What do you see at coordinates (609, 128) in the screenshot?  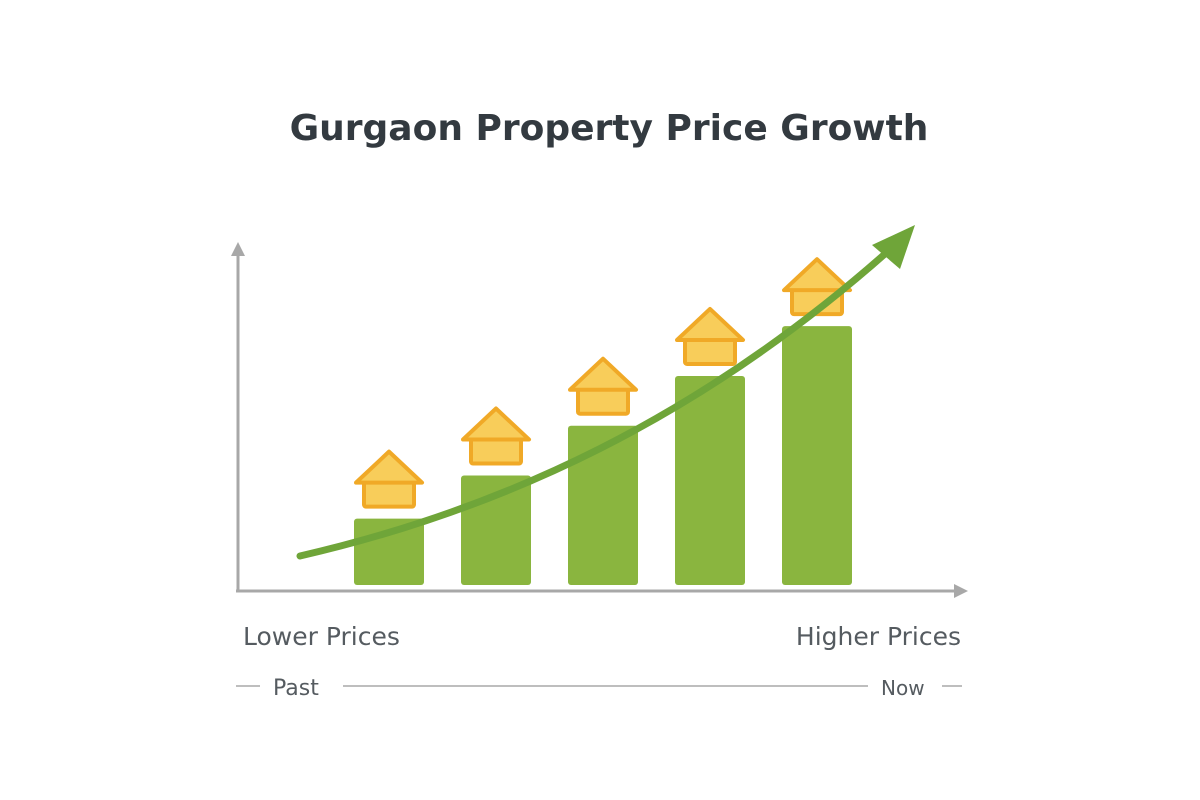 I see `chart-title: Gurgaon Property Price Growth` at bounding box center [609, 128].